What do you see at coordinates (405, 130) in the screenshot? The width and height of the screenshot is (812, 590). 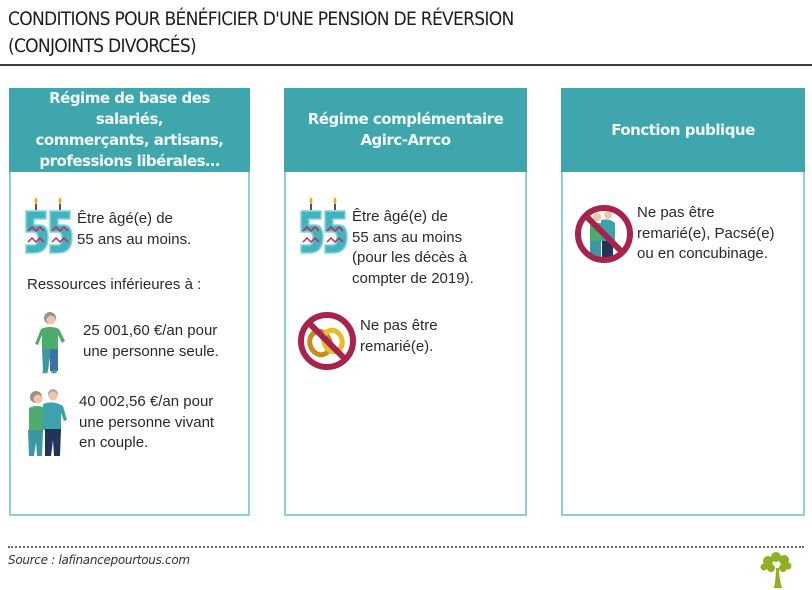 I see `column-heading: Régime complémentaire Agirc-Arrco` at bounding box center [405, 130].